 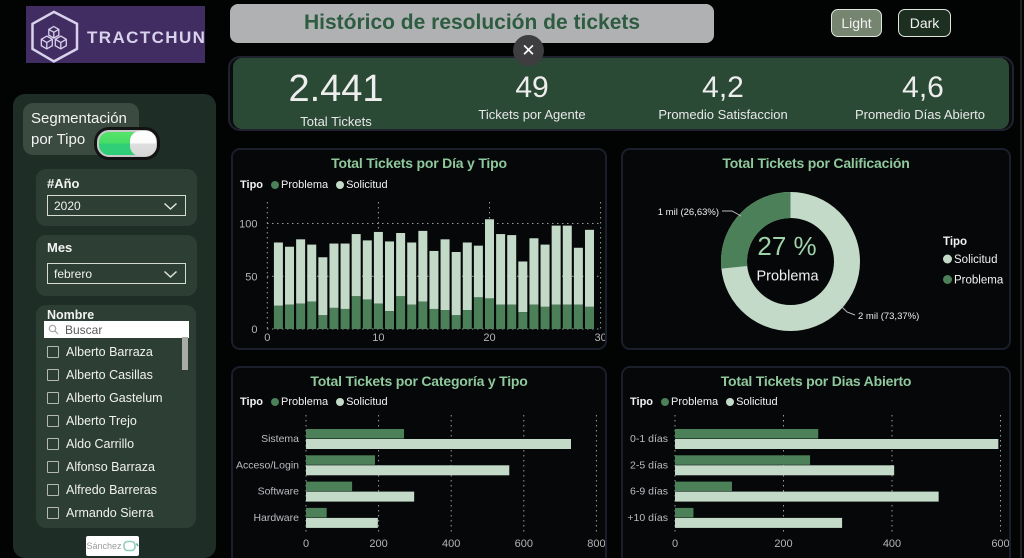 I want to click on svg-text: Hardware, so click(x=276, y=518).